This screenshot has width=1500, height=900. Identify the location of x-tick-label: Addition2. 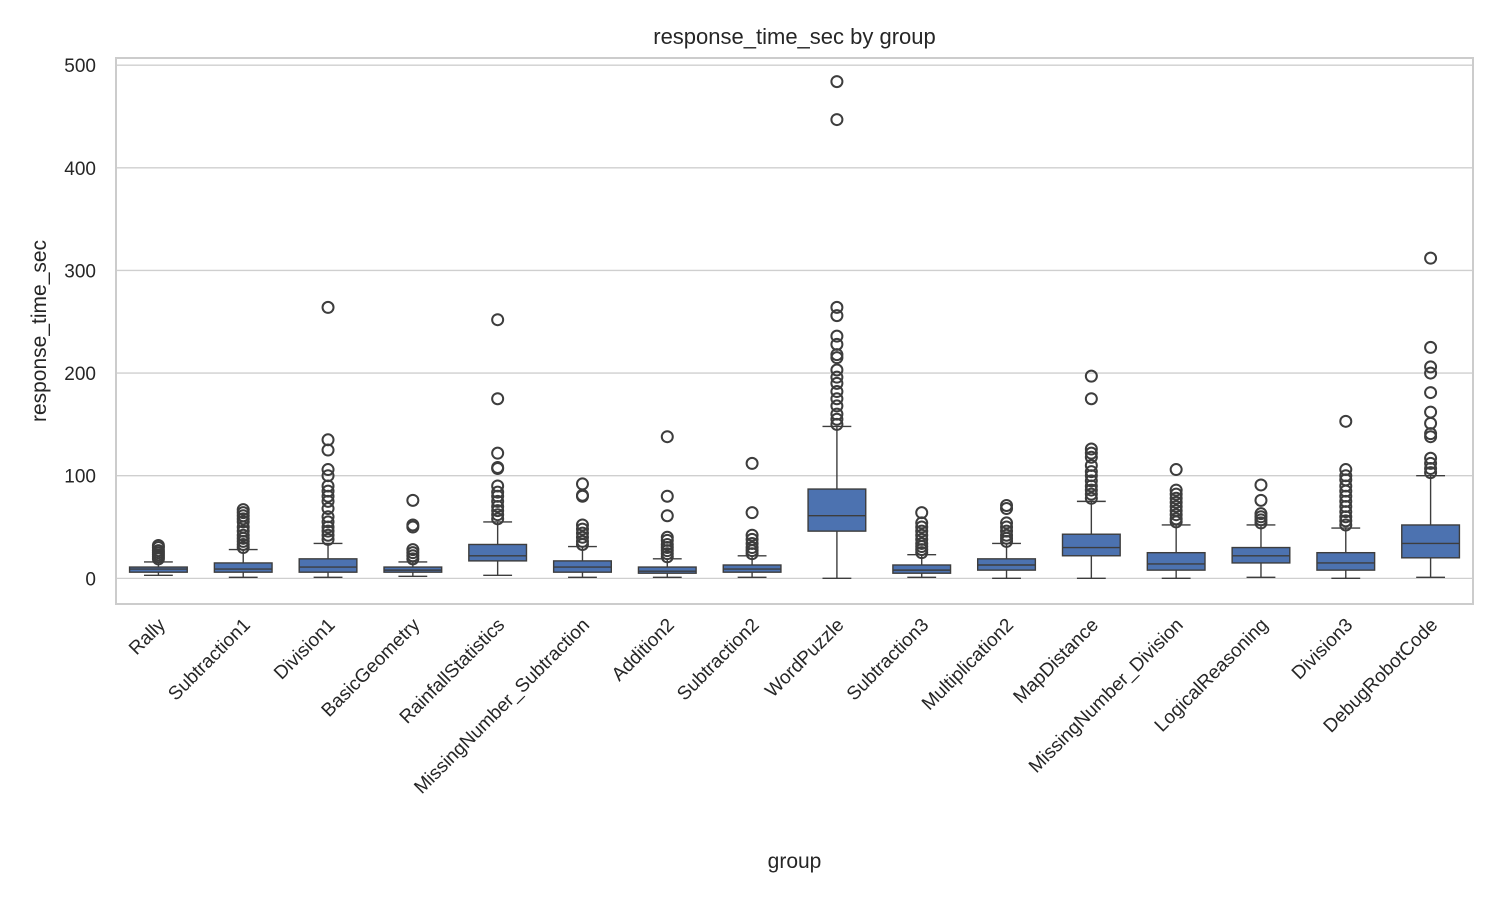
(643, 650).